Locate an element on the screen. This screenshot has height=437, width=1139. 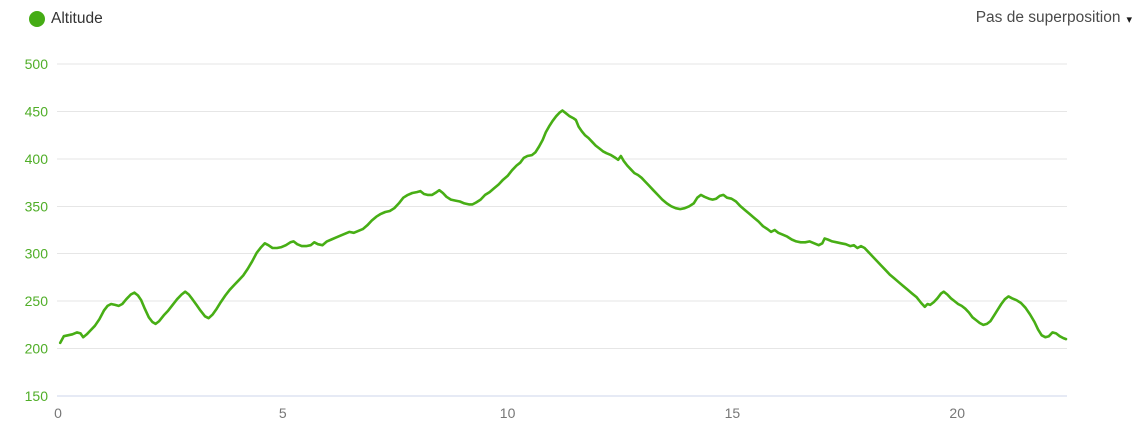
y-tick-label: 350 is located at coordinates (37, 206).